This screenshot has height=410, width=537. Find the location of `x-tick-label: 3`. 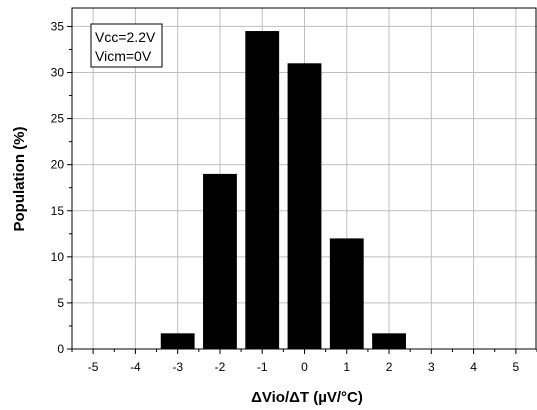

x-tick-label: 3 is located at coordinates (431, 367).